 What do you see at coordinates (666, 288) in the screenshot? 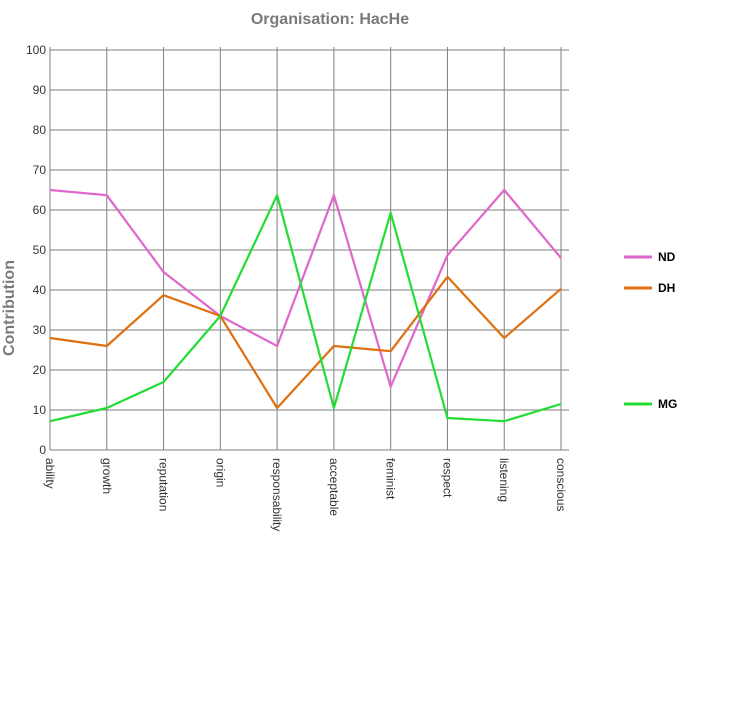
I see `legend-label-dh: DH` at bounding box center [666, 288].